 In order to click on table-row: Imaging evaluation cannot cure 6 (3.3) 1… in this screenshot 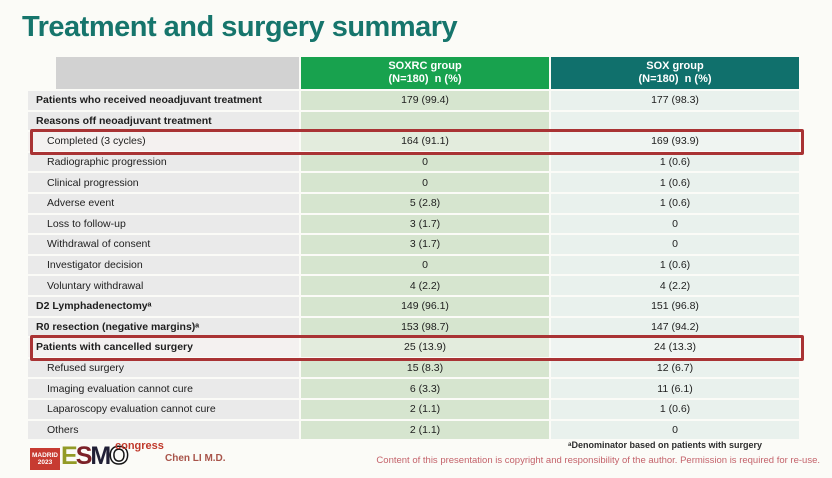, I will do `click(413, 388)`.